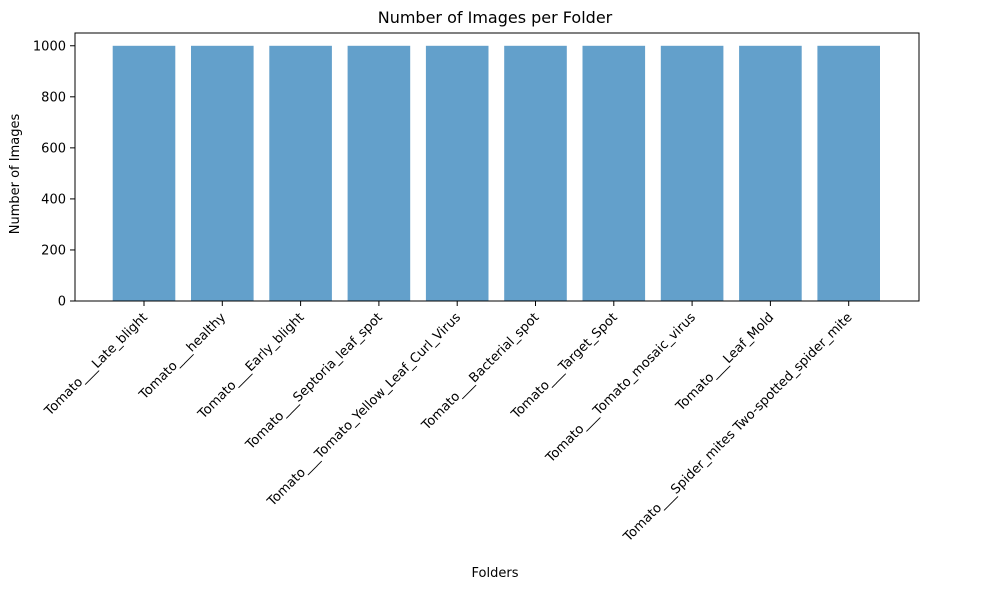  What do you see at coordinates (182, 356) in the screenshot?
I see `x-tick-label-1: Tomato___healthy` at bounding box center [182, 356].